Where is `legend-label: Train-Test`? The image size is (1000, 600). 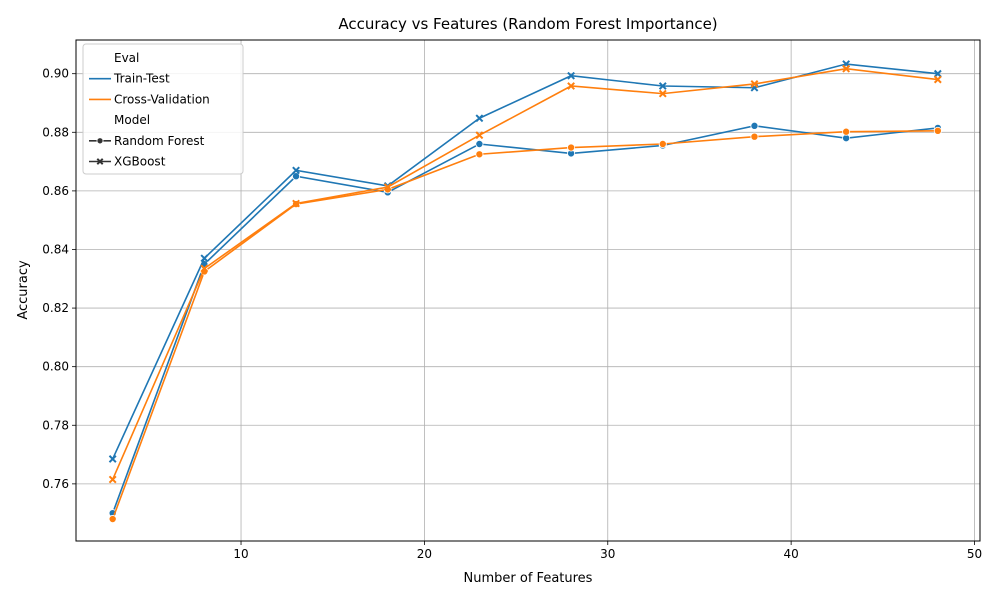 legend-label: Train-Test is located at coordinates (141, 79).